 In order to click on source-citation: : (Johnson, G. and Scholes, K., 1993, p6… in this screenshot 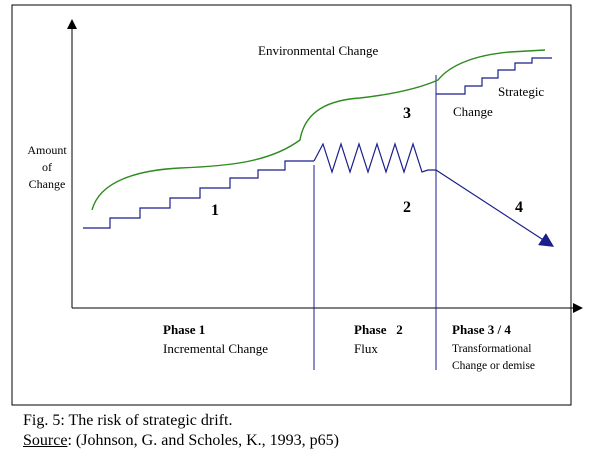, I will do `click(203, 440)`.